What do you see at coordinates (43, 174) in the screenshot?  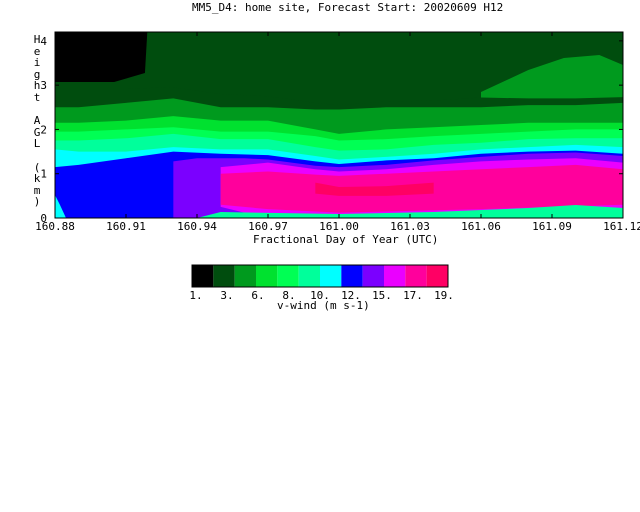 I see `y-tick-label: 1` at bounding box center [43, 174].